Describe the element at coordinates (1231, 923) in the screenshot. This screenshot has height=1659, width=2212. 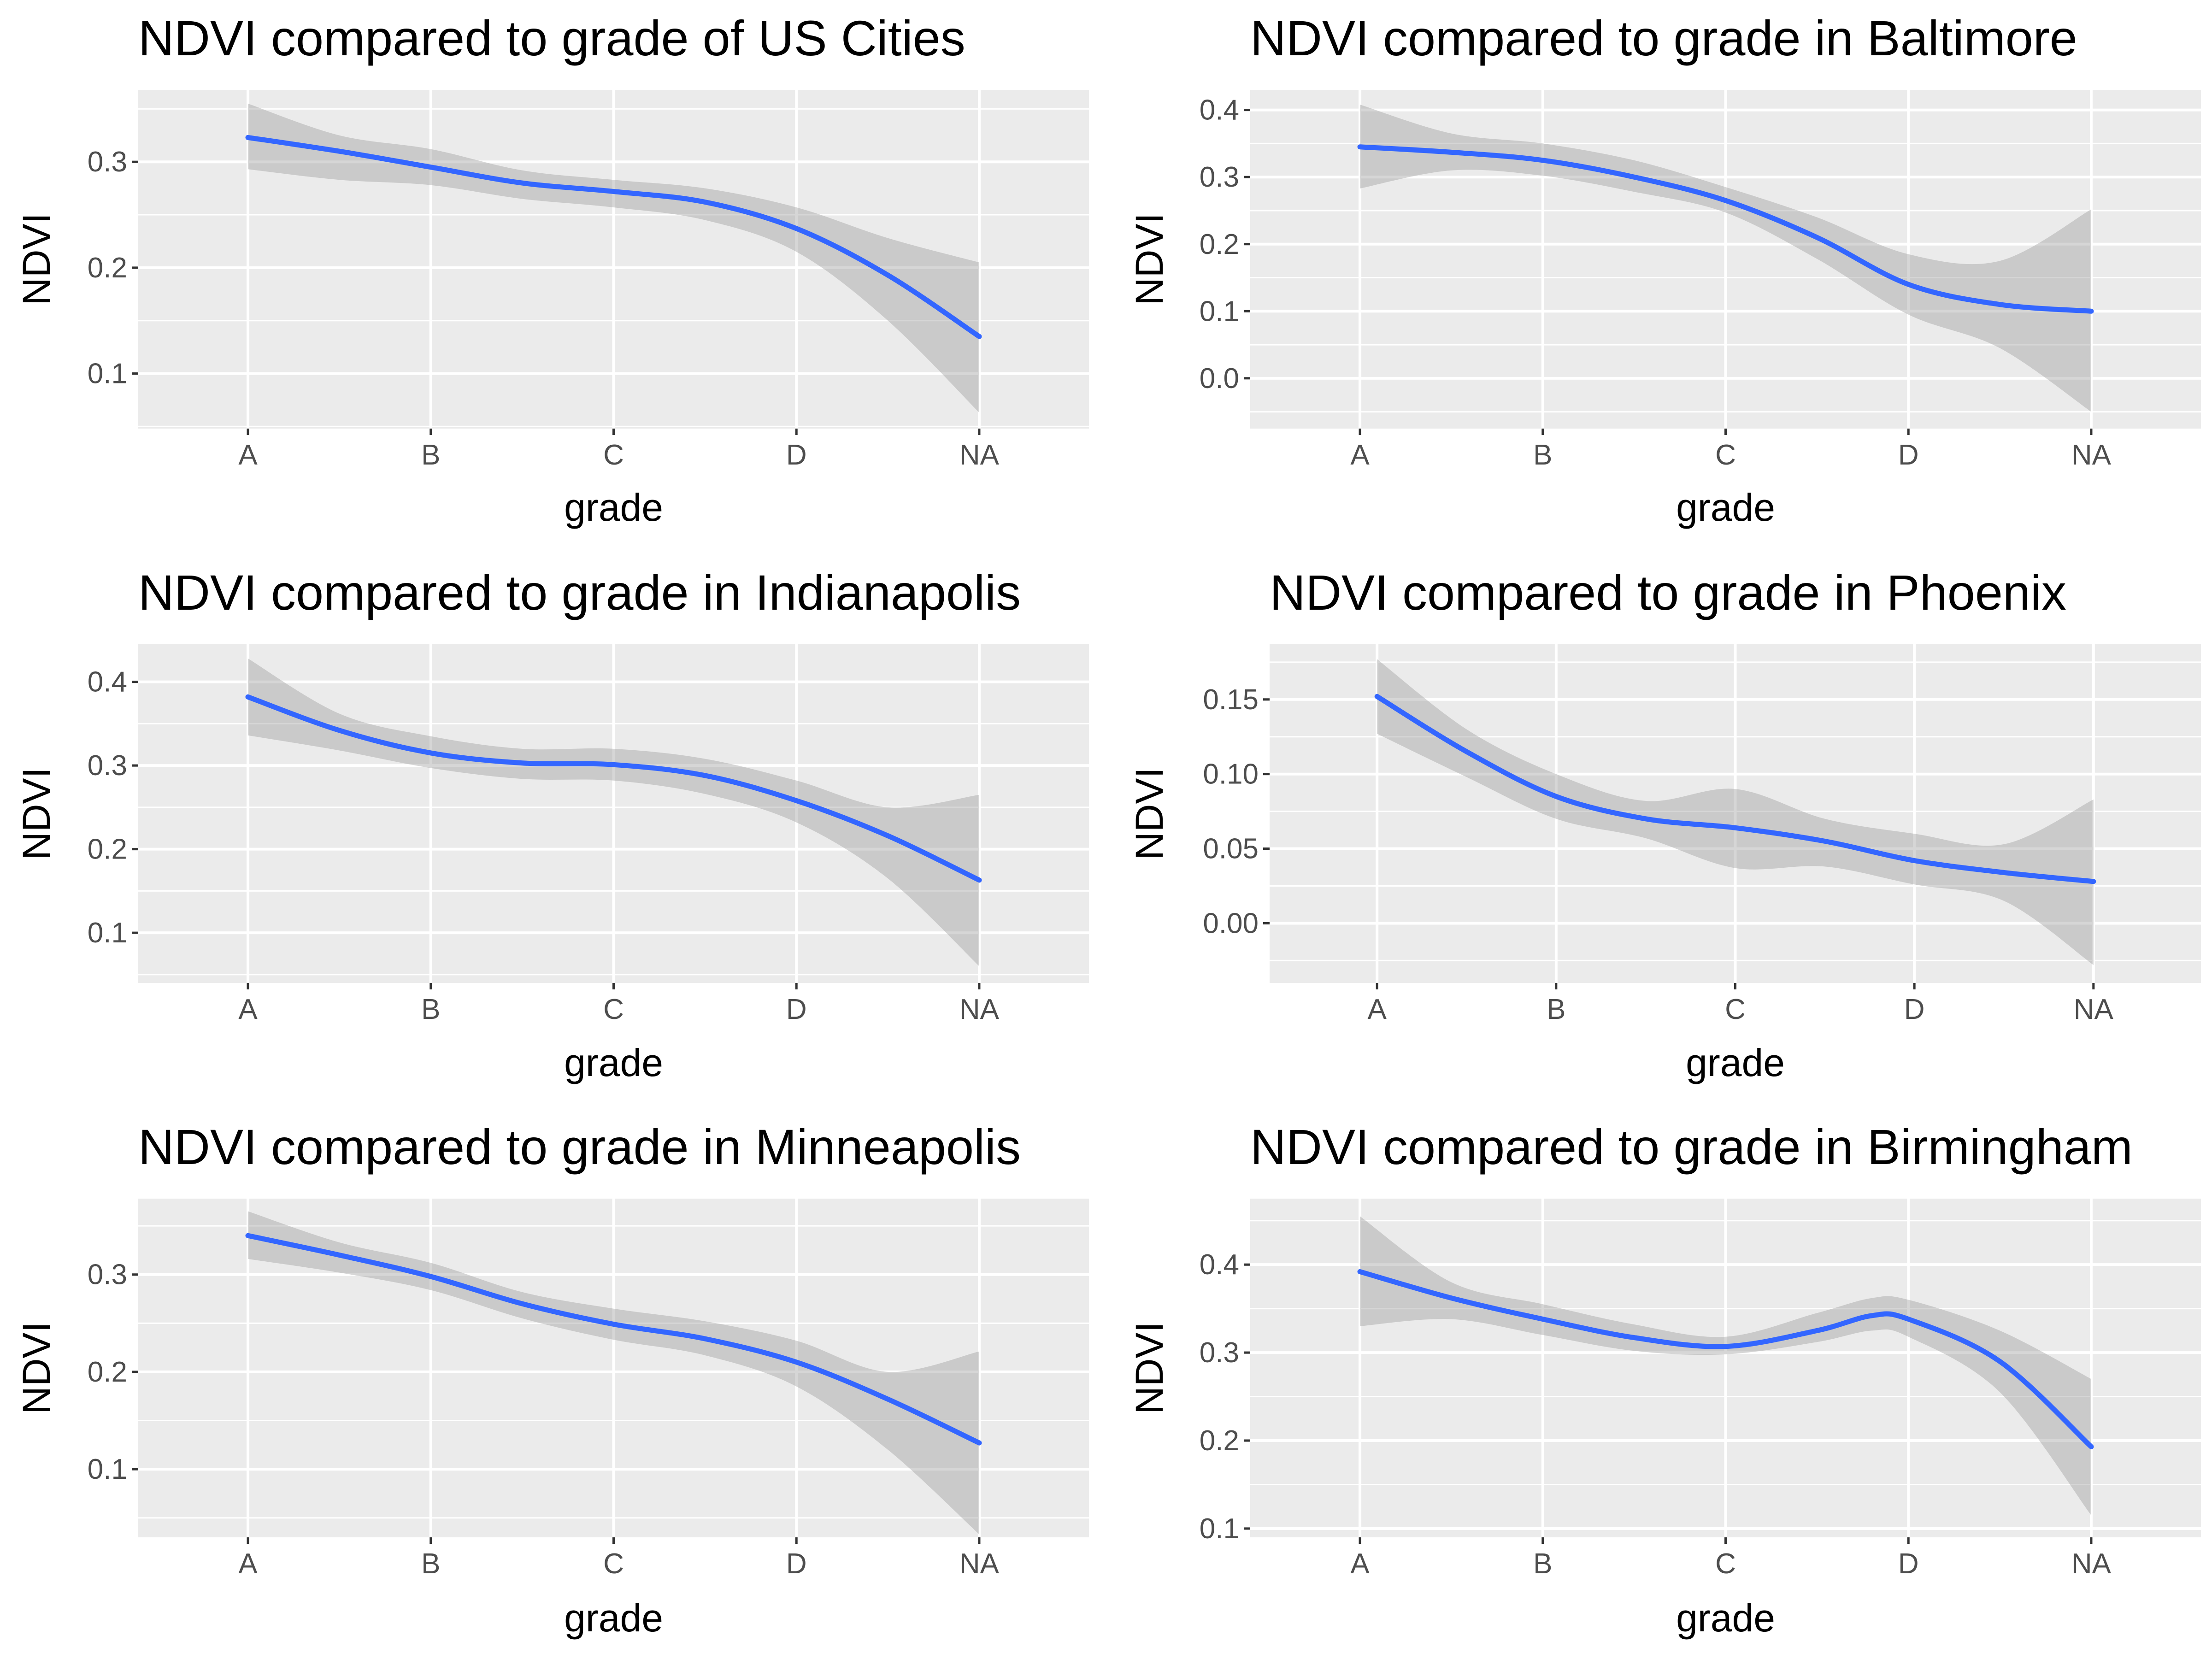
I see `y-tick-label: 0.00` at that location.